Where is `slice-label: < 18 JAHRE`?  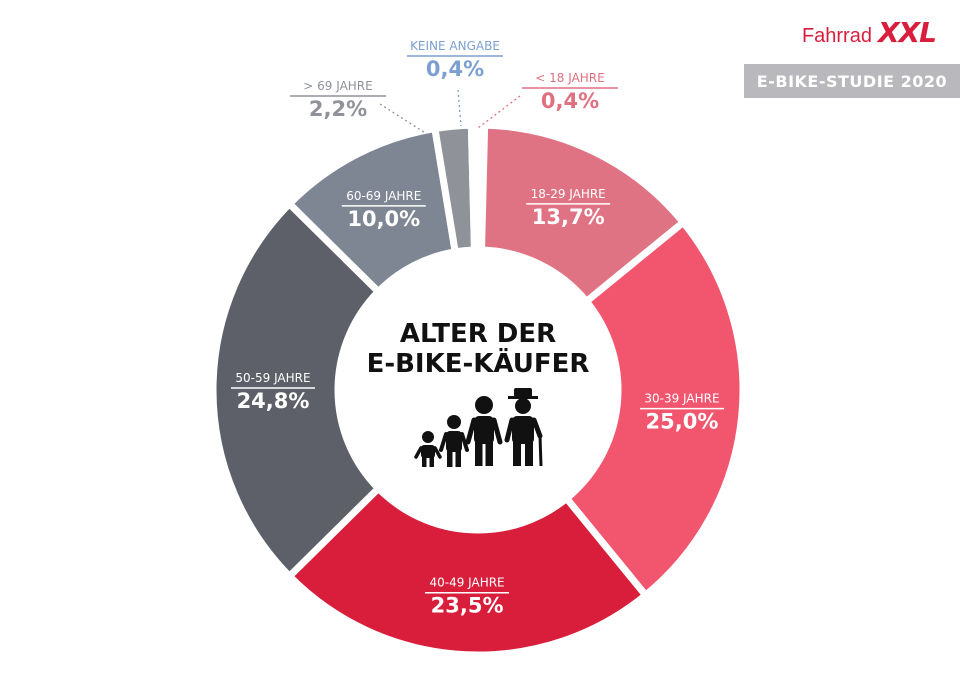 slice-label: < 18 JAHRE is located at coordinates (569, 78).